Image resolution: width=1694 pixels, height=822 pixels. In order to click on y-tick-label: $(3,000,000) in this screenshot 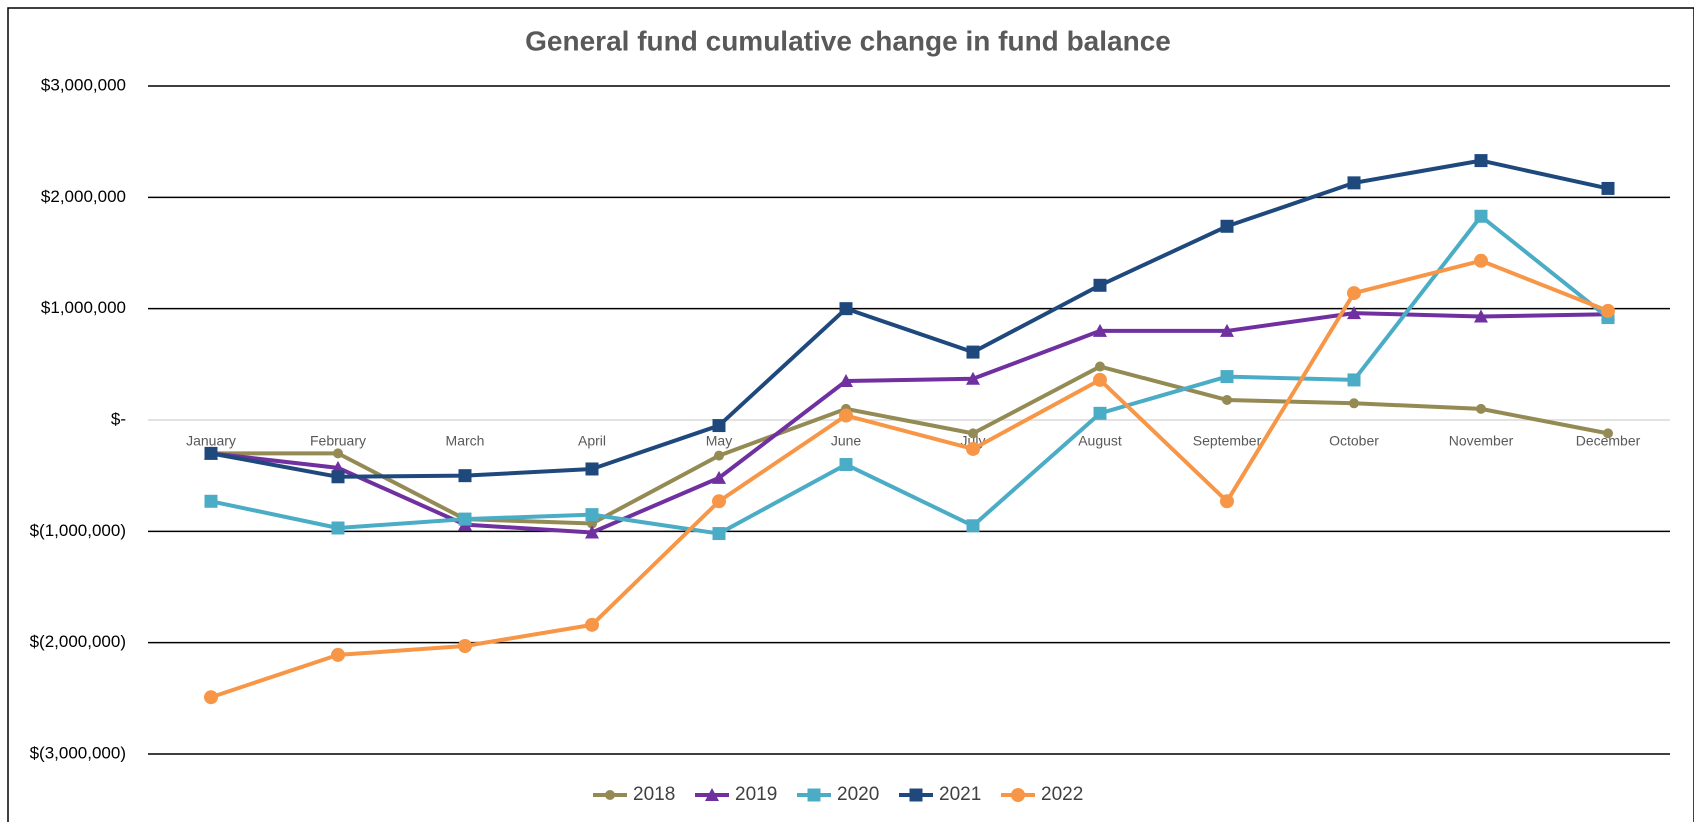, I will do `click(78, 752)`.